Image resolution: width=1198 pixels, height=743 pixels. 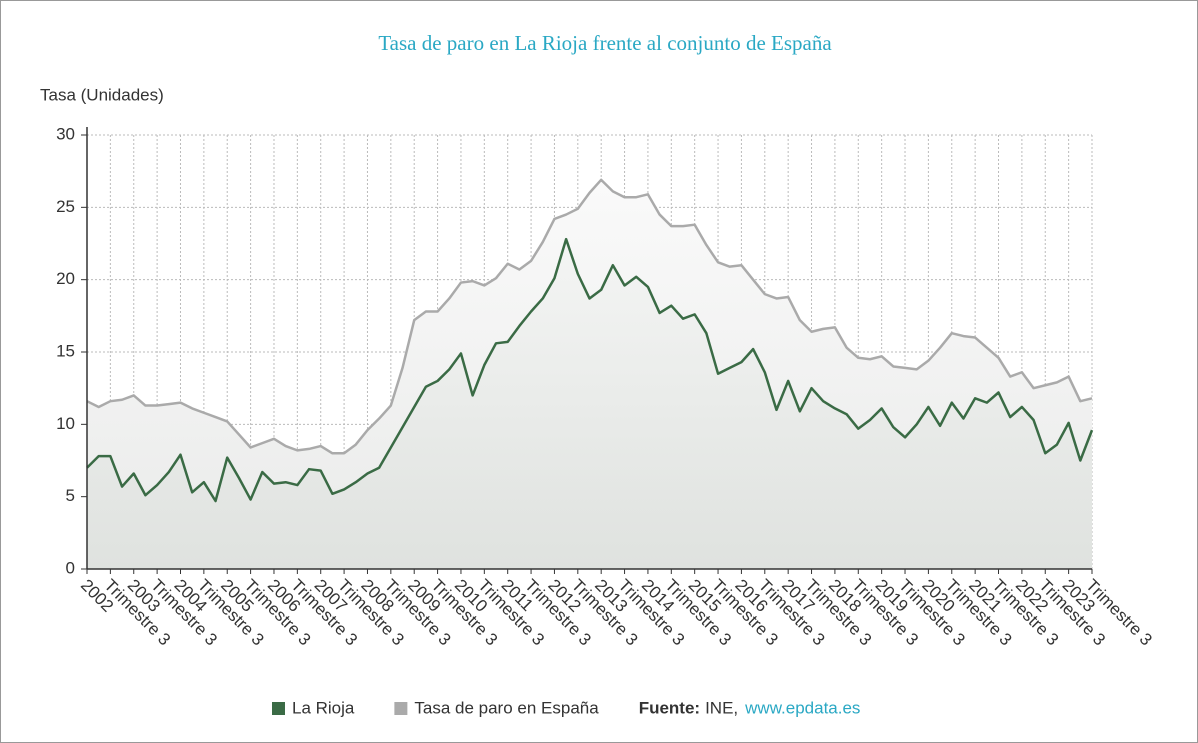 I want to click on source-label: Fuente:, so click(x=669, y=707).